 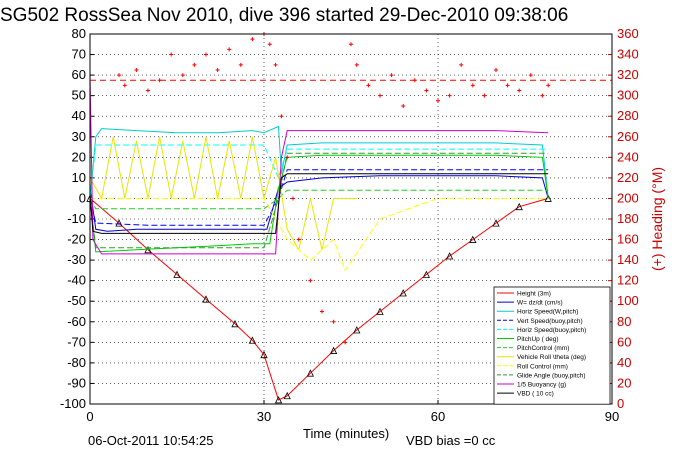 I want to click on y-tick-label: -20, so click(x=76, y=239).